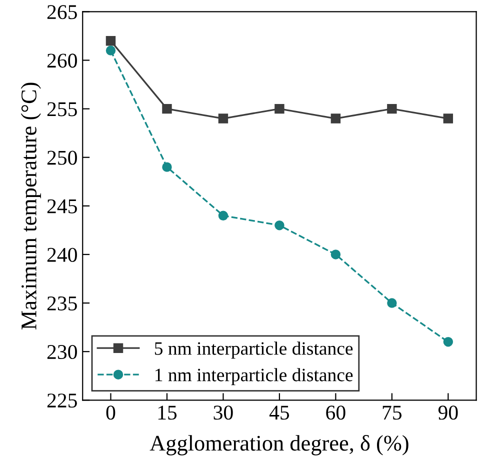  What do you see at coordinates (62, 157) in the screenshot?
I see `y-tick-label: 250` at bounding box center [62, 157].